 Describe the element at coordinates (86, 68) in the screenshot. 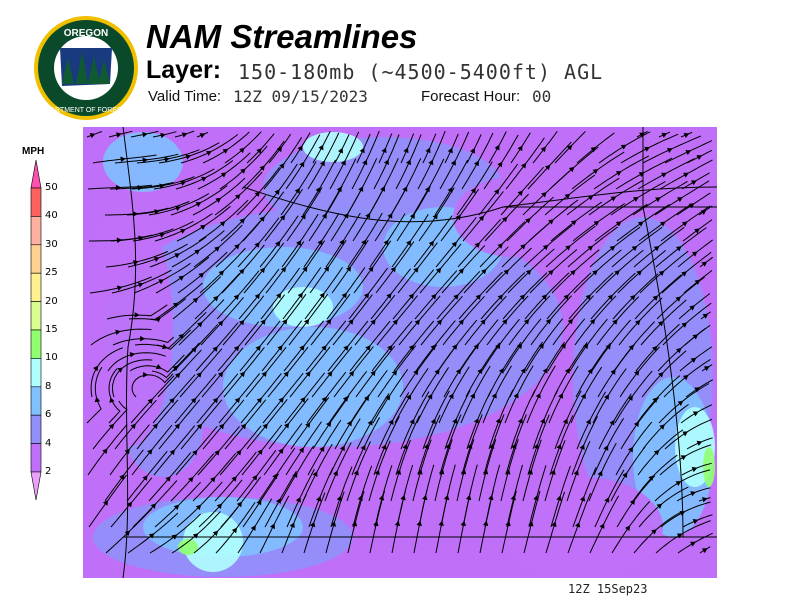

I see `oregon-department-of-forestry-logo: OREGON DEPARTMENT OF FORESTRY` at that location.